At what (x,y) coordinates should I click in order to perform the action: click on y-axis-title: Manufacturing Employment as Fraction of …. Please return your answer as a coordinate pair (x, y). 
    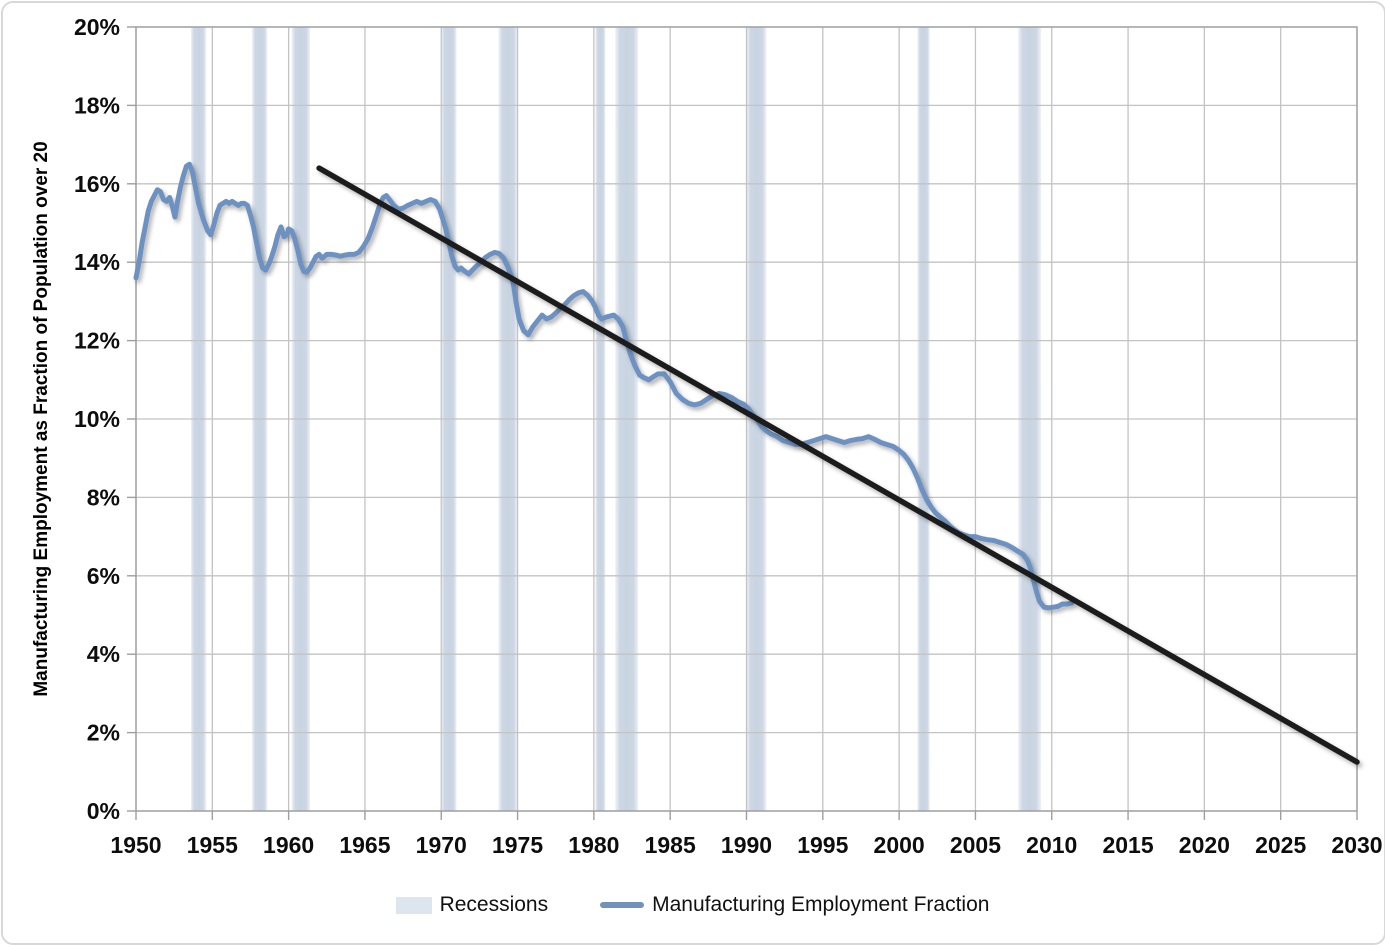
    Looking at the image, I should click on (41, 418).